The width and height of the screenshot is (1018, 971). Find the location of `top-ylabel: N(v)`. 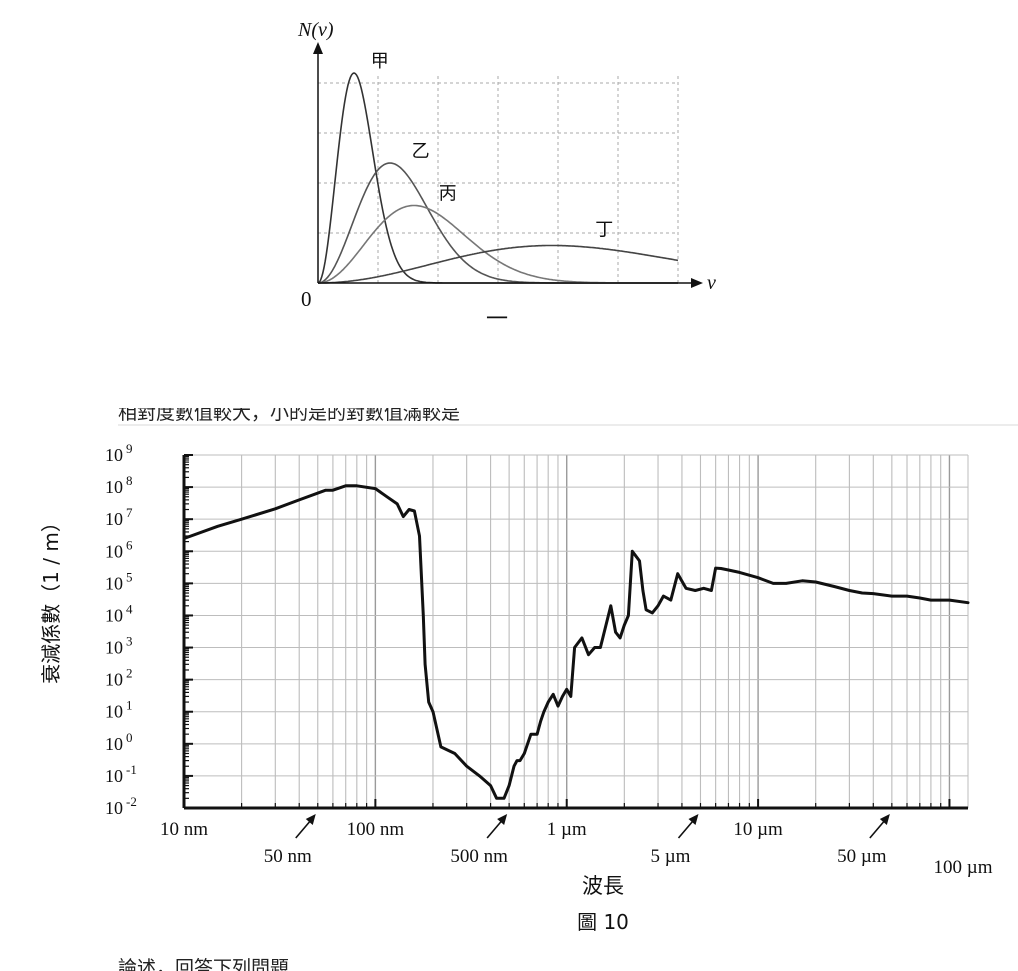

top-ylabel: N(v) is located at coordinates (315, 30).